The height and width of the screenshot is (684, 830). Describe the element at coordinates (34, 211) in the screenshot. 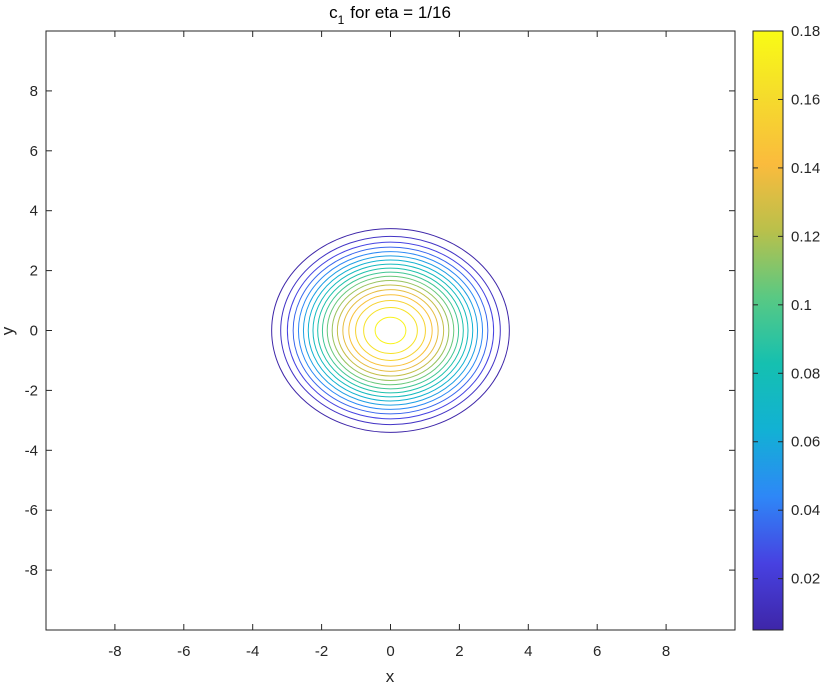

I see `y-tick-label: 4` at that location.